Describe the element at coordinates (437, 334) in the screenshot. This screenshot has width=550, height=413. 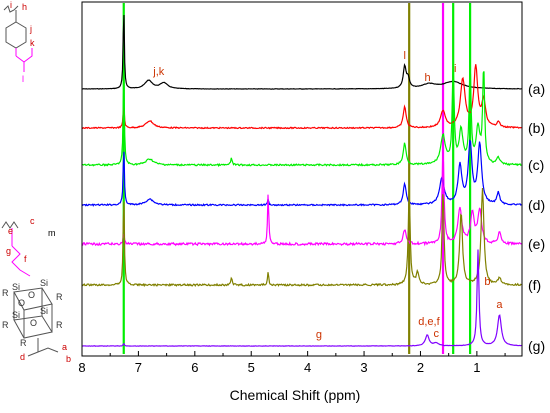
I see `peak-label-8: c` at that location.